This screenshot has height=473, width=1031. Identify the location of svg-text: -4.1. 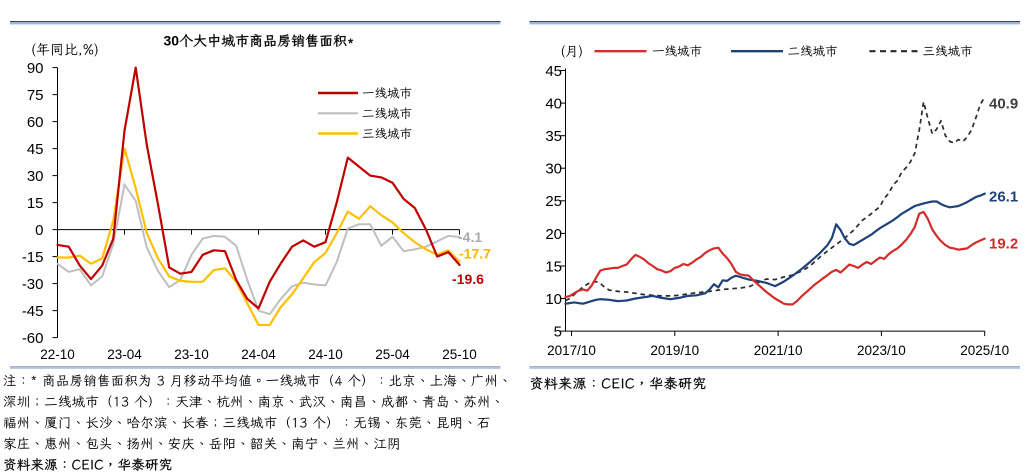
(470, 237).